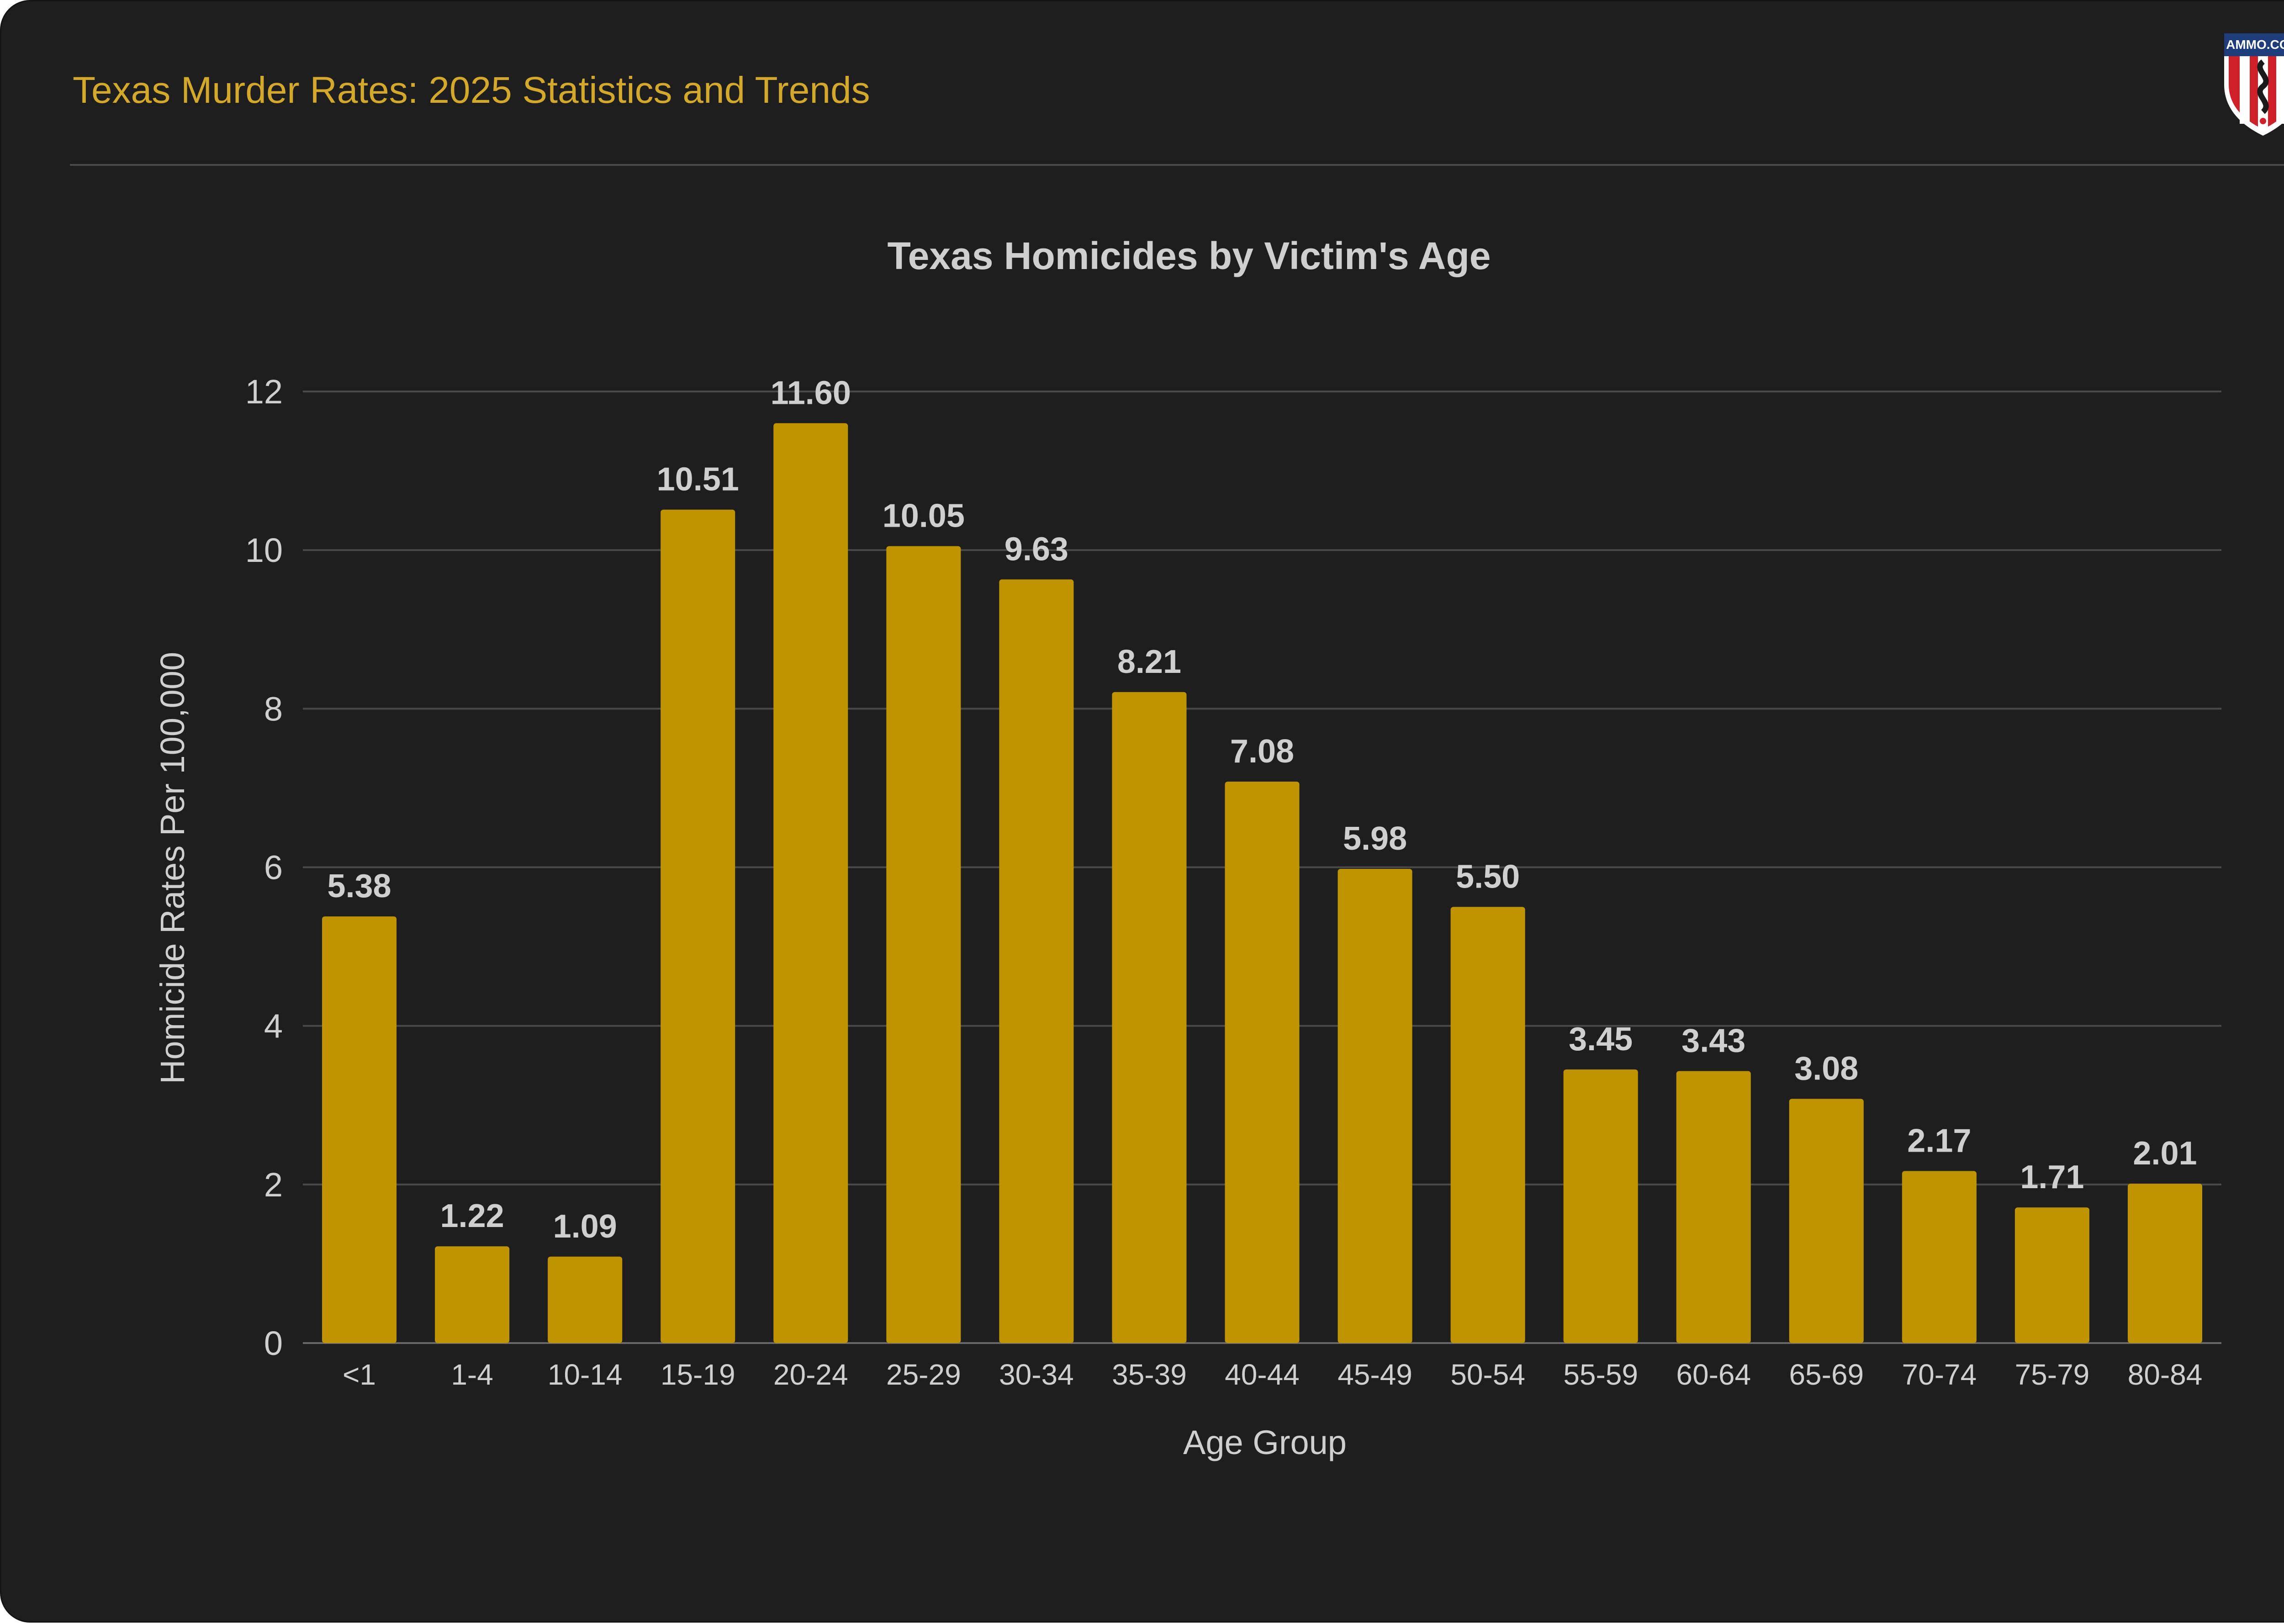 This screenshot has width=2284, height=1624. What do you see at coordinates (810, 1374) in the screenshot?
I see `x-tick-label: 20-24` at bounding box center [810, 1374].